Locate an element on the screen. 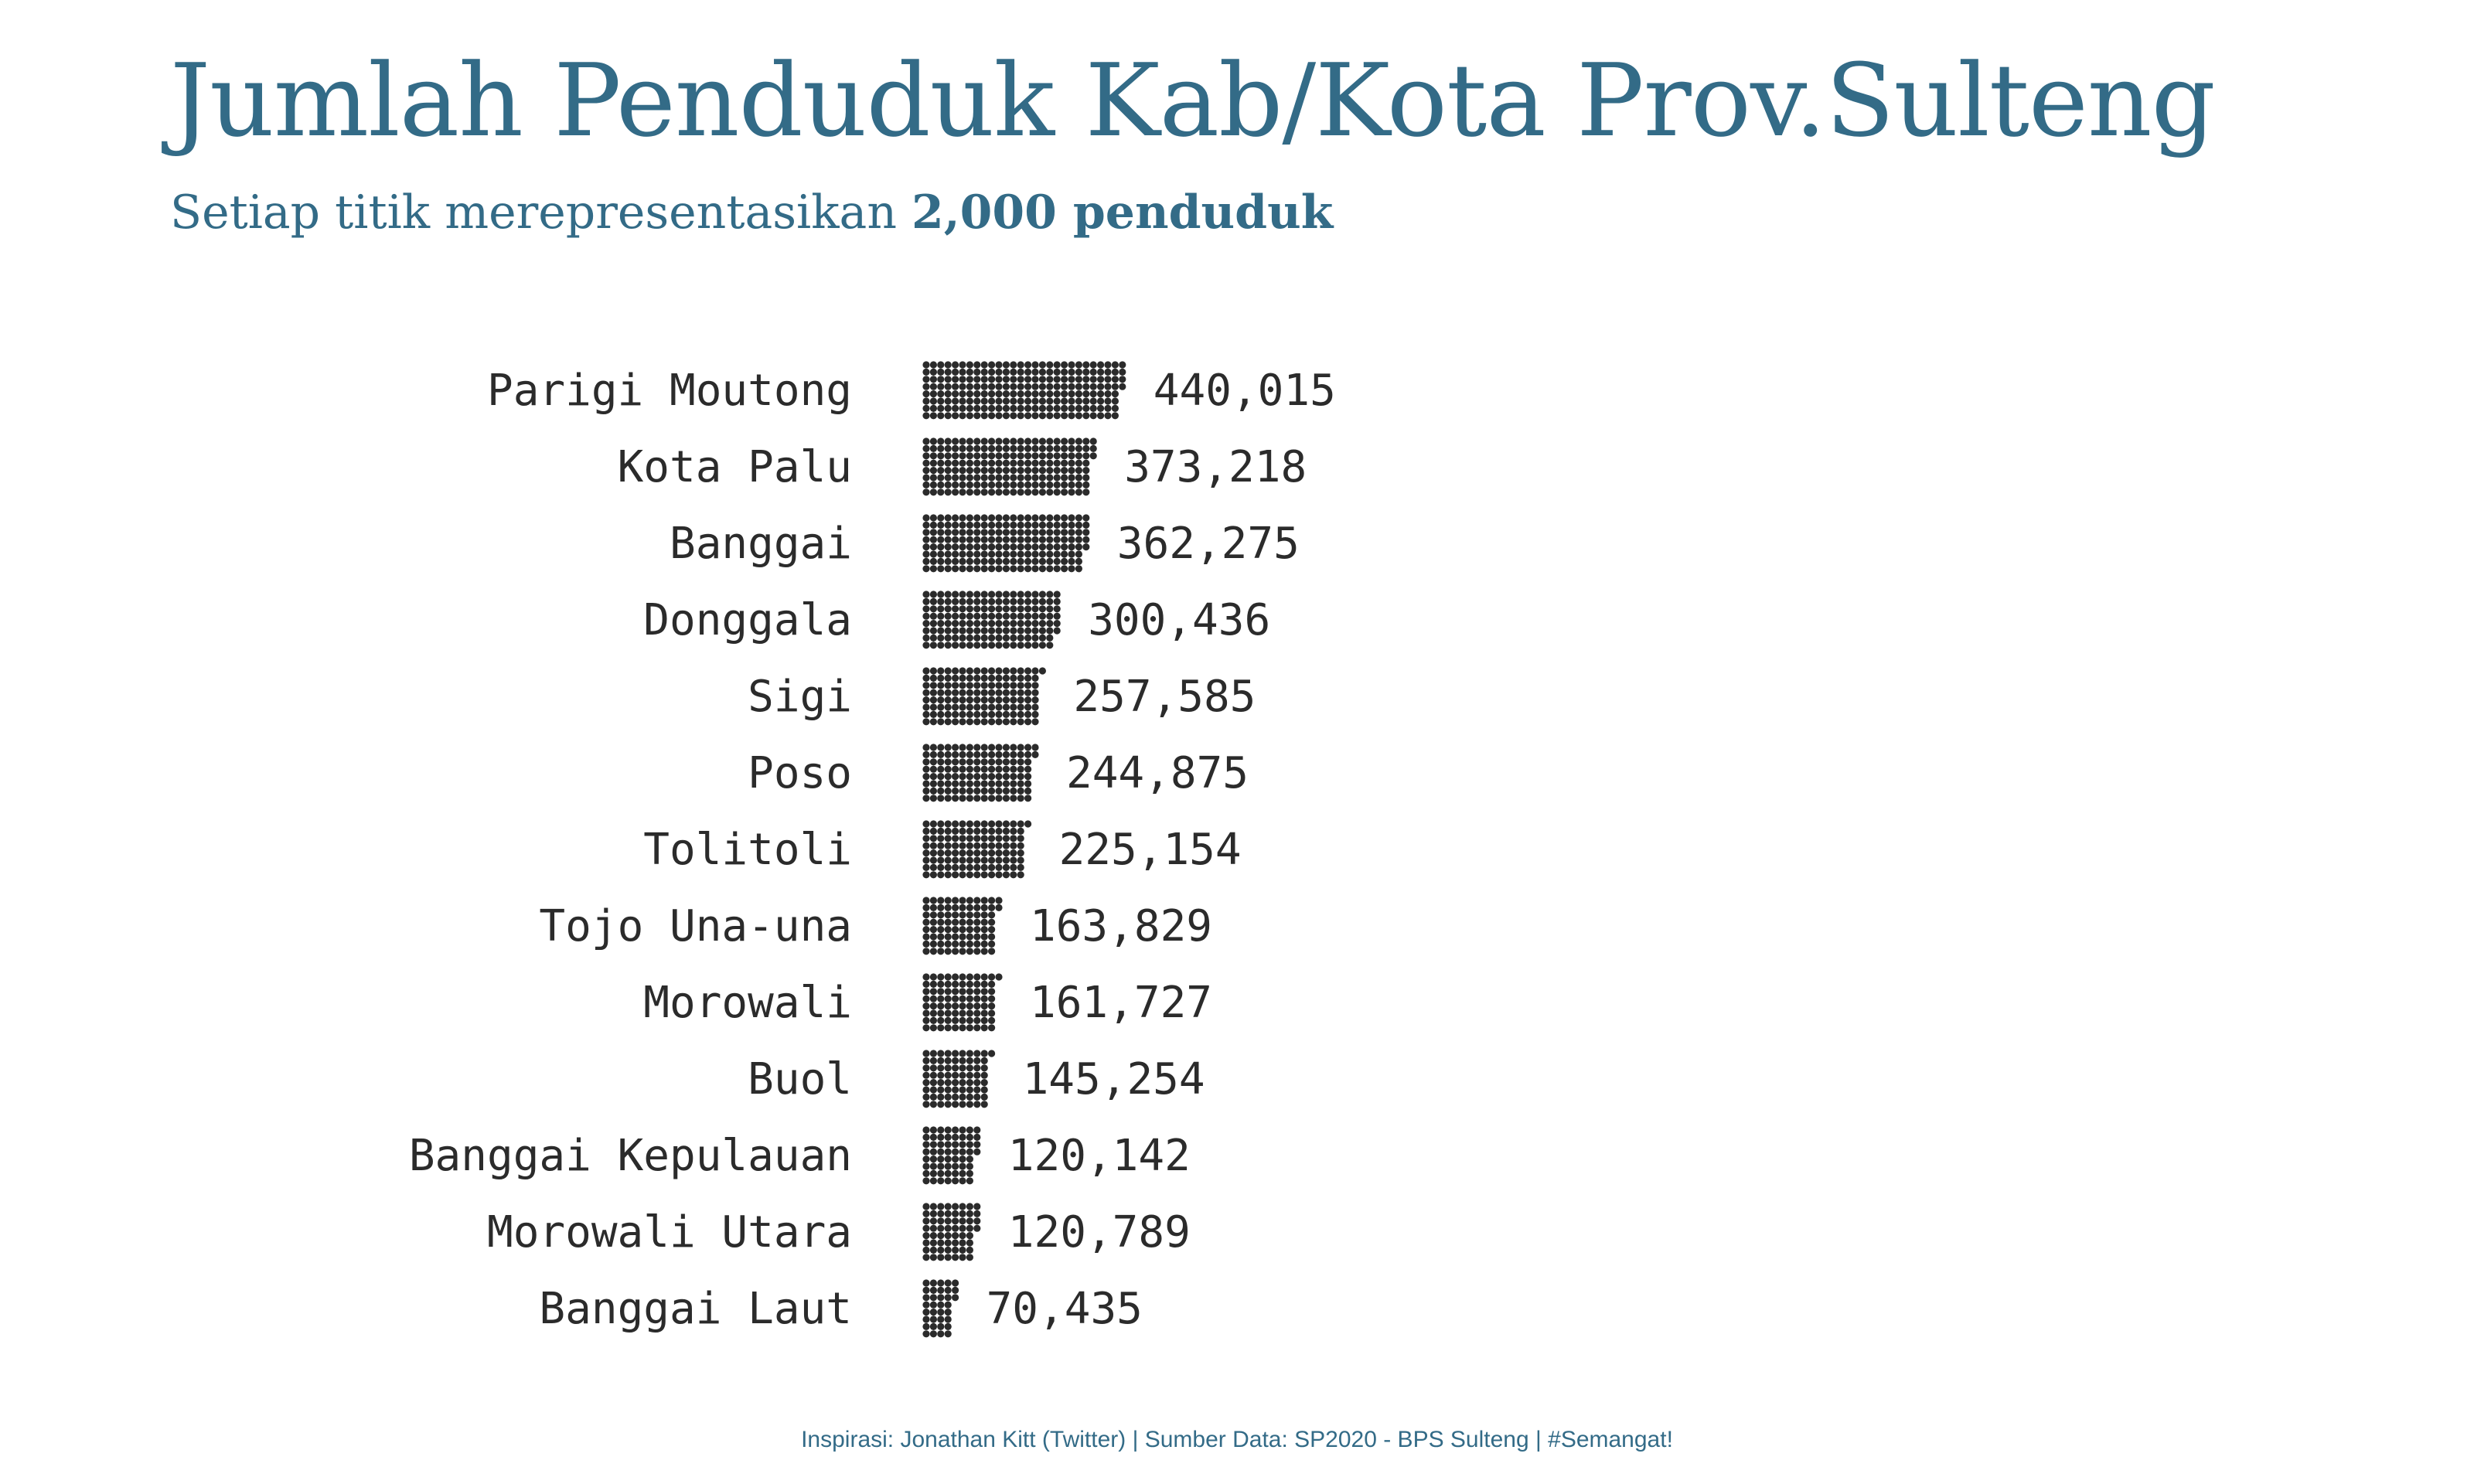 The image size is (2474, 1484). category-label: Kota Palu is located at coordinates (735, 467).